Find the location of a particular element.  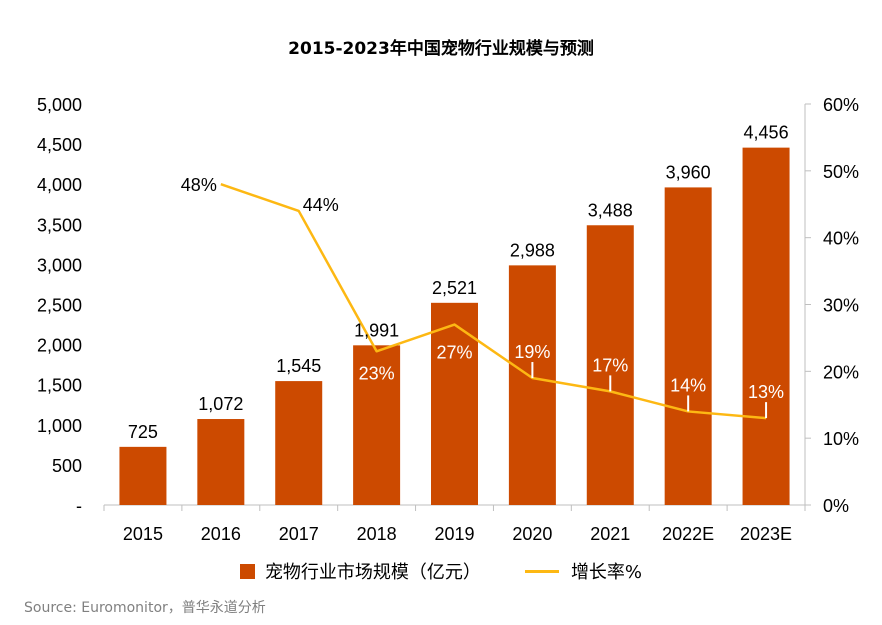

legend-label-market-size: 宠物行业市场规模（亿元） is located at coordinates (372, 572).